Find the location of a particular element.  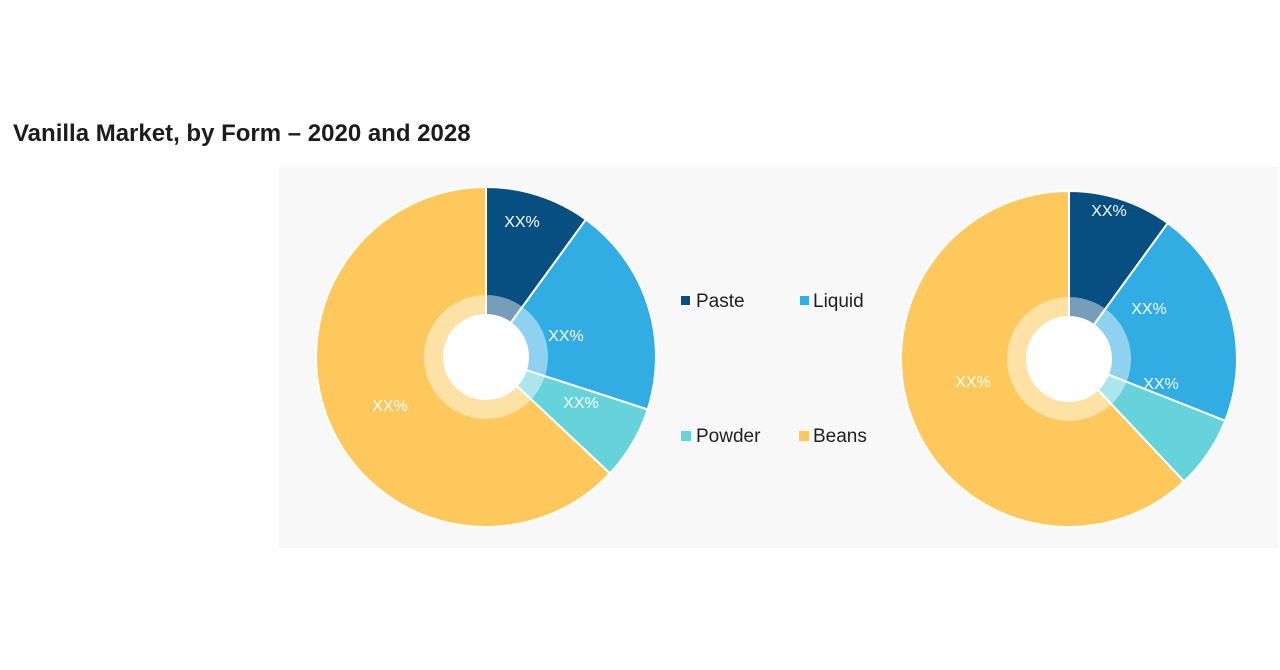

donut-hole-2028 is located at coordinates (1069, 359).